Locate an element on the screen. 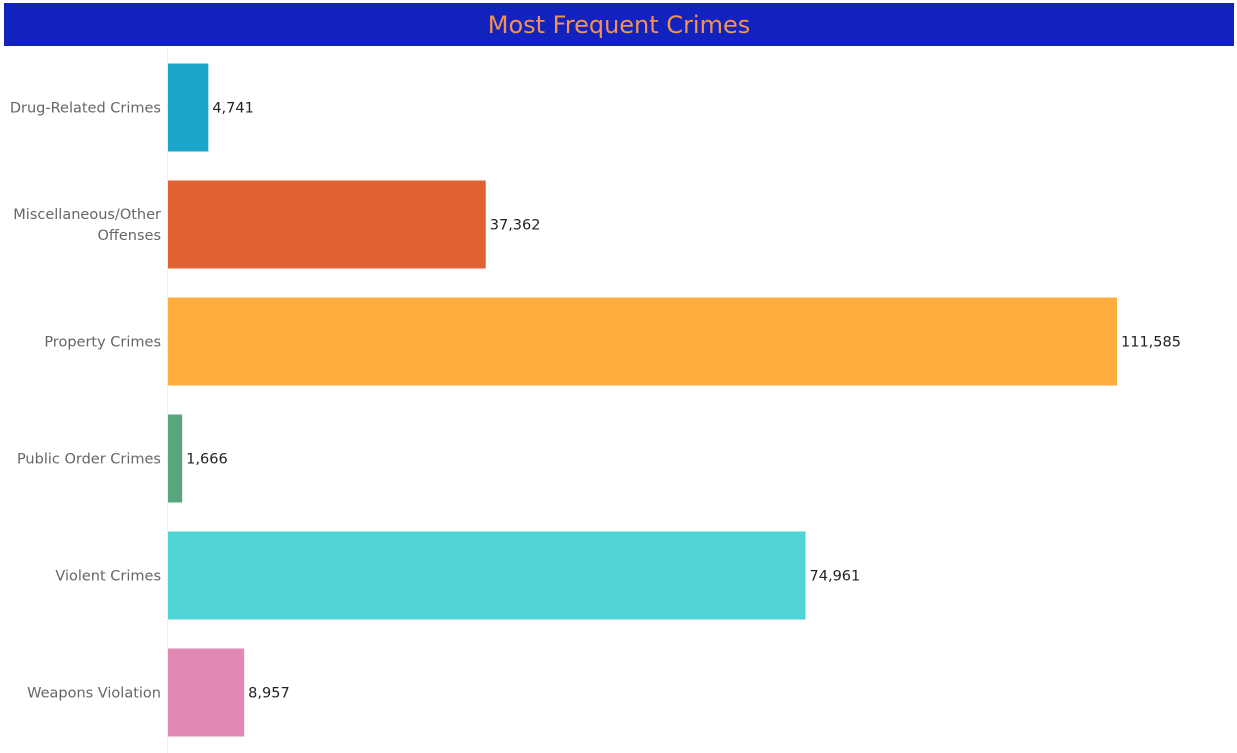 This screenshot has height=753, width=1237. data-label: 1,666 is located at coordinates (207, 460).